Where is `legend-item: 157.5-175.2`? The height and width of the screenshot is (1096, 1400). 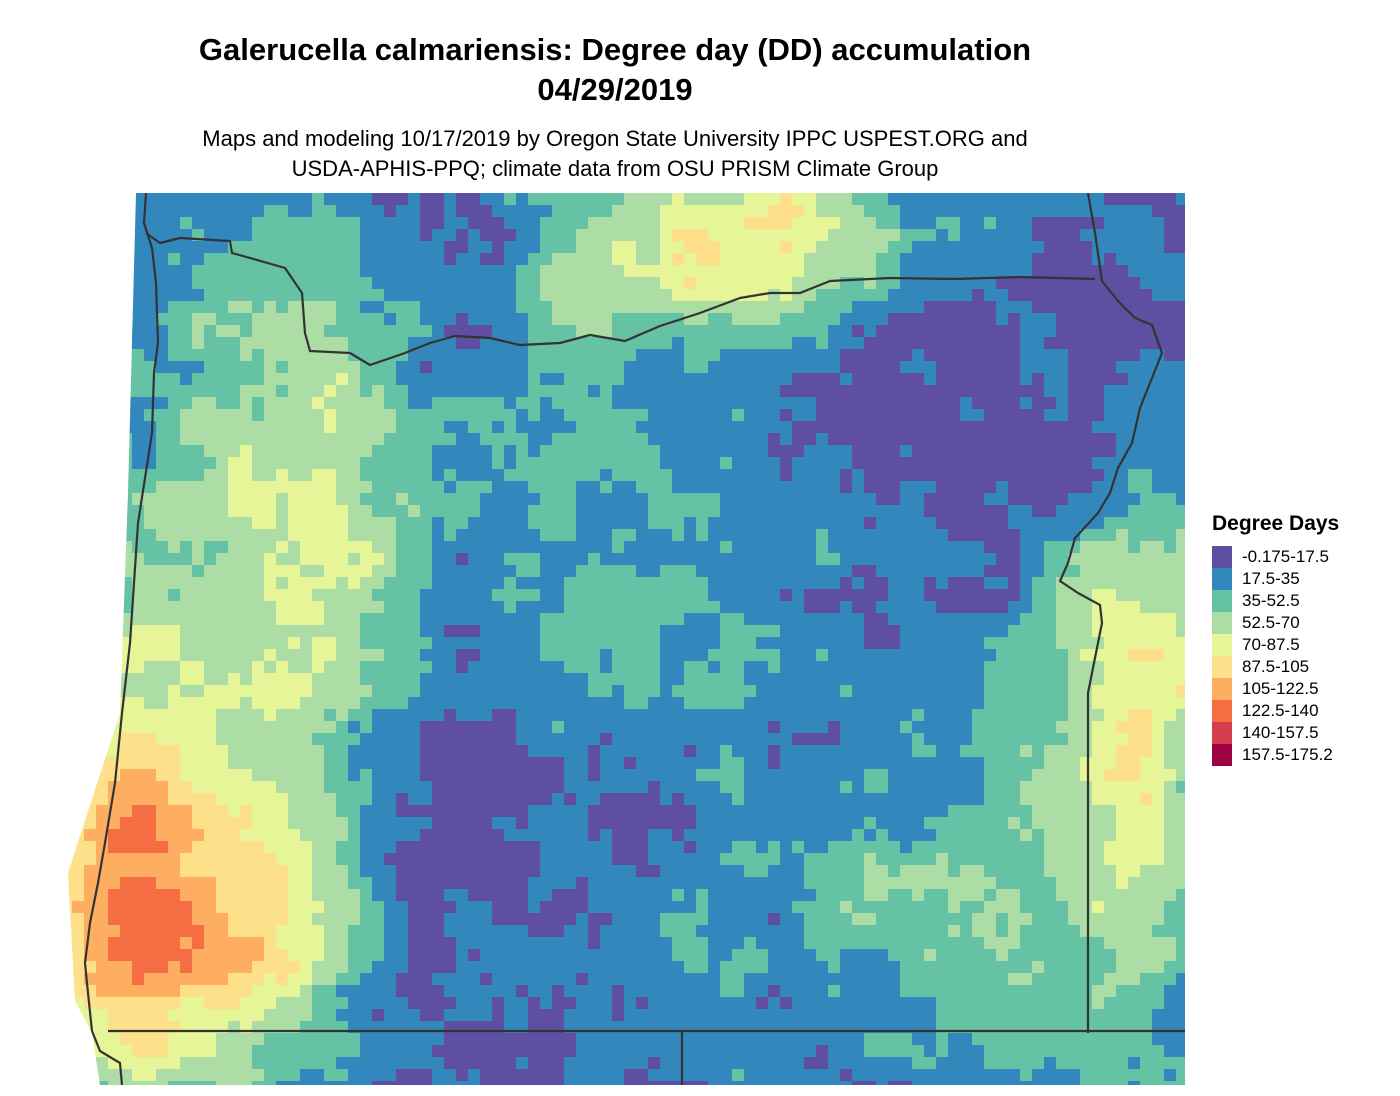 legend-item: 157.5-175.2 is located at coordinates (1302, 755).